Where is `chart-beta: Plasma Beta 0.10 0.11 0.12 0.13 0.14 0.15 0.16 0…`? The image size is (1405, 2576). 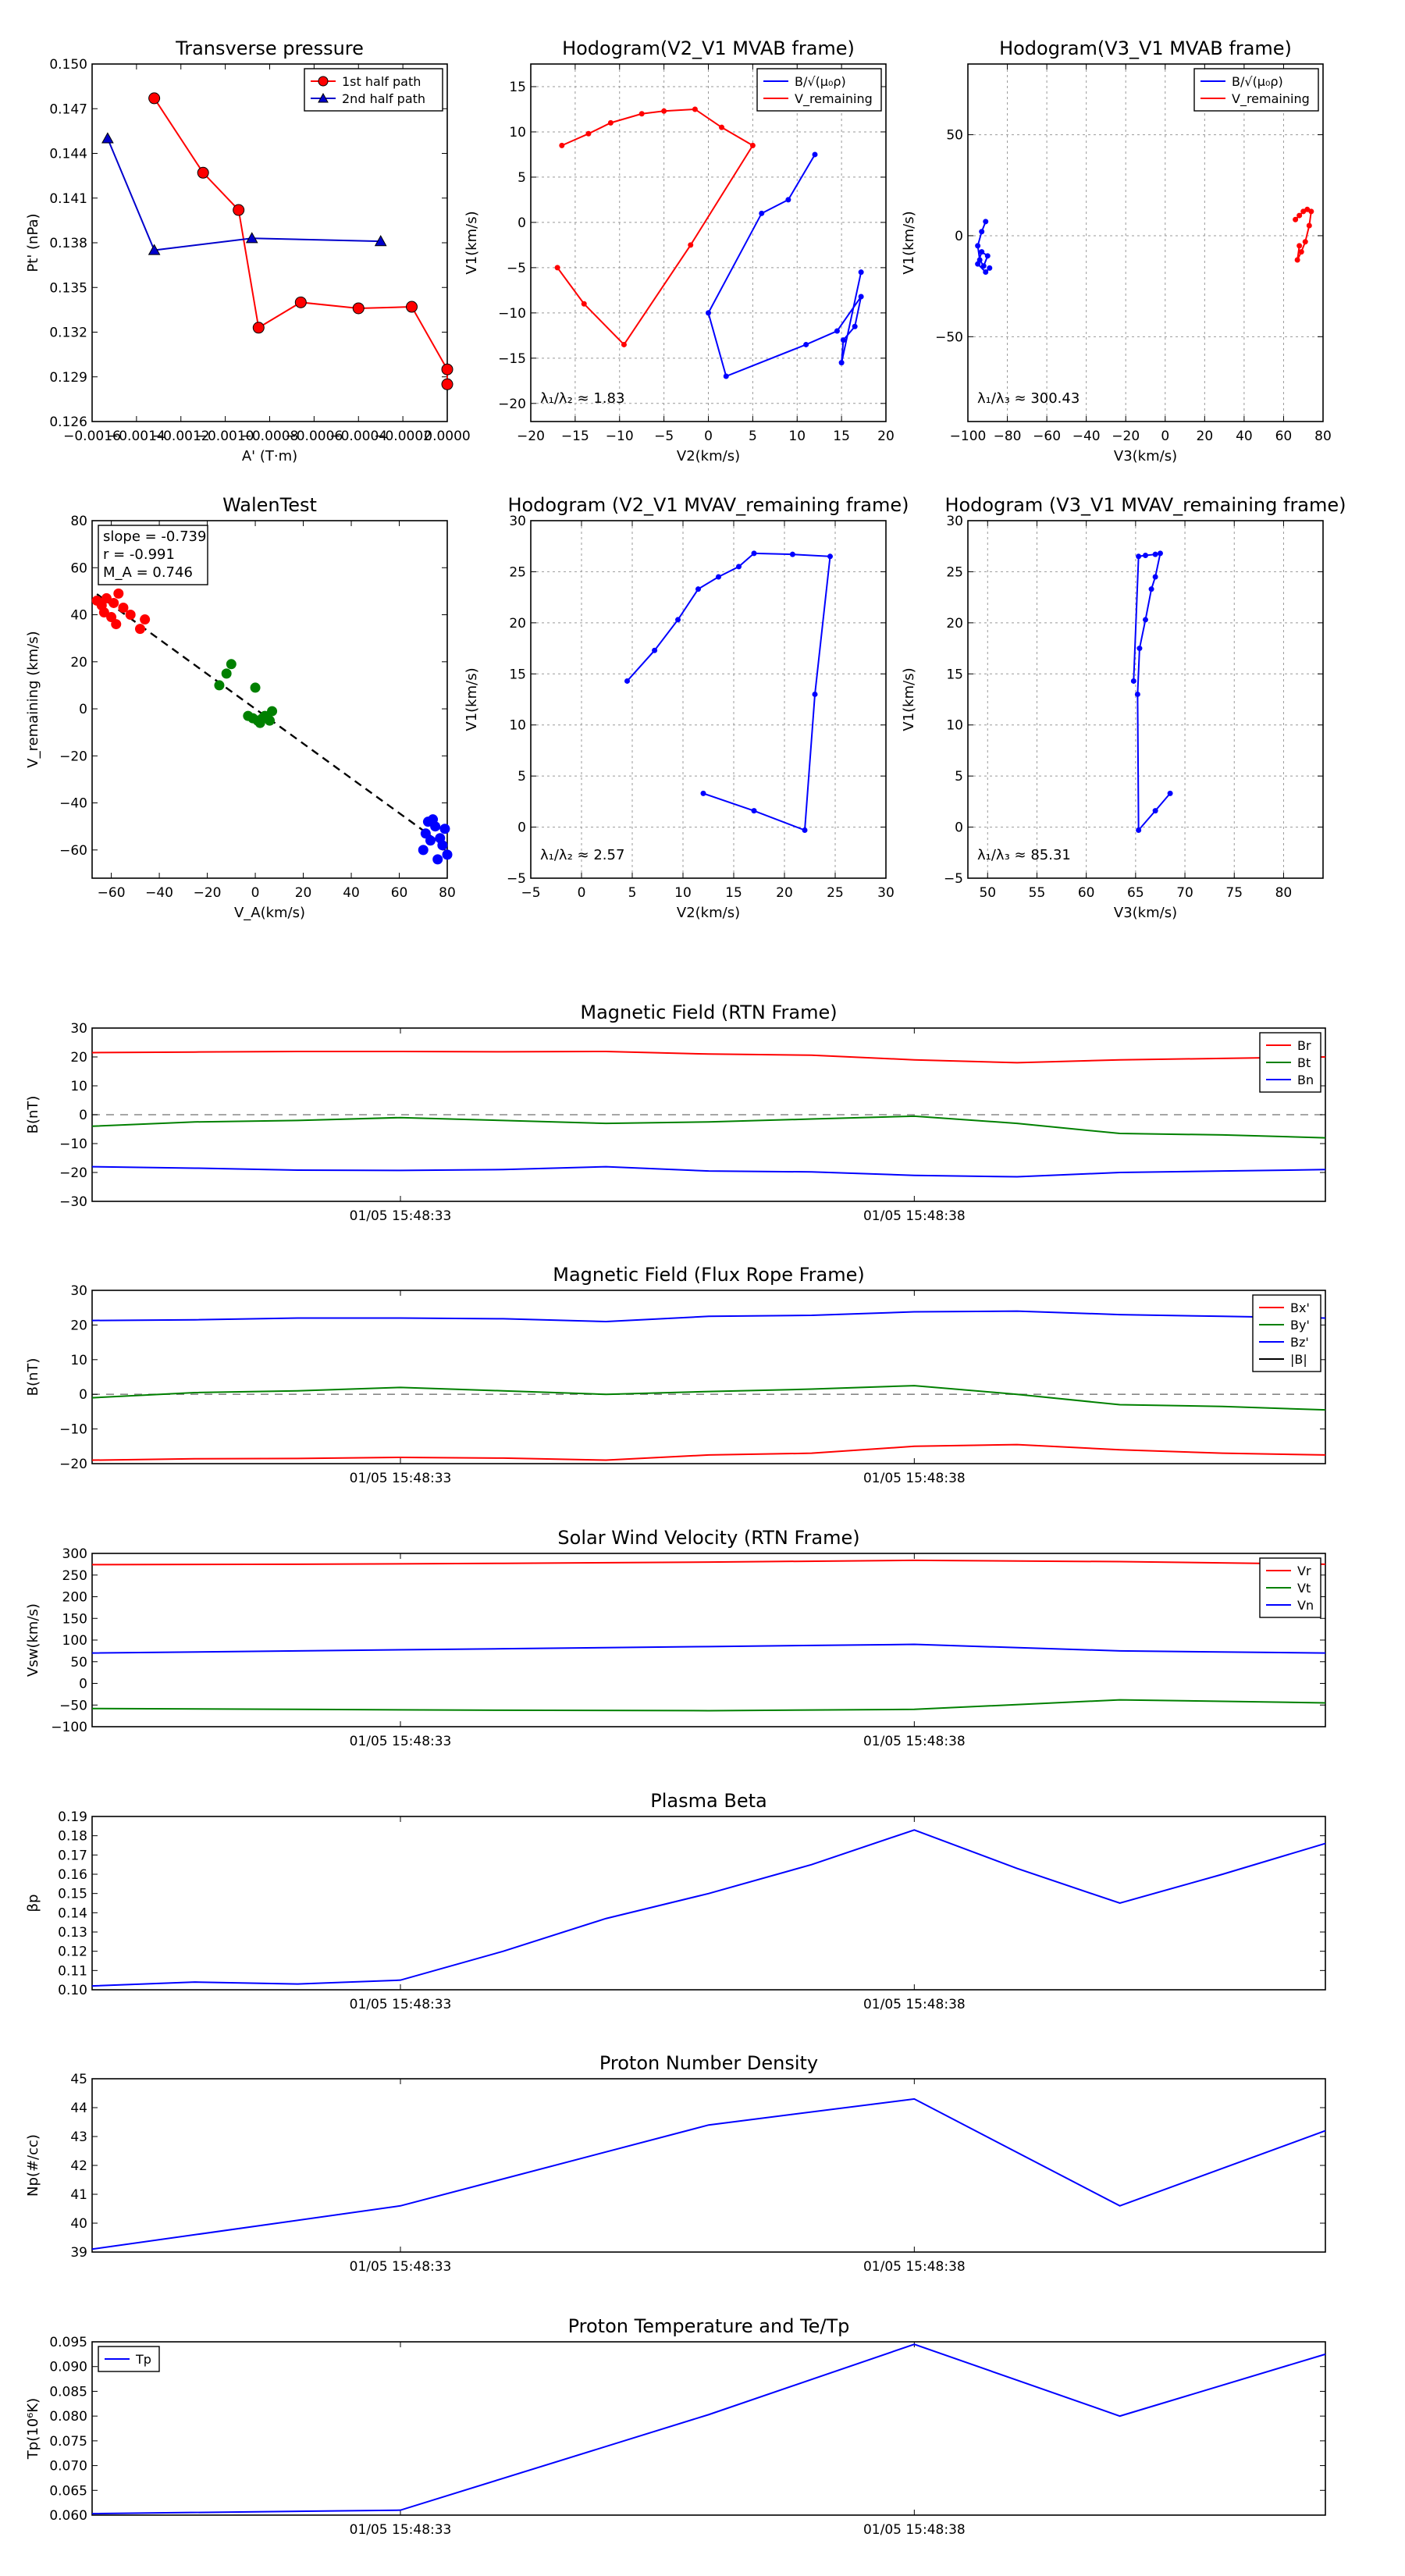 chart-beta: Plasma Beta 0.10 0.11 0.12 0.13 0.14 0.15 0.16 0… is located at coordinates (676, 1901).